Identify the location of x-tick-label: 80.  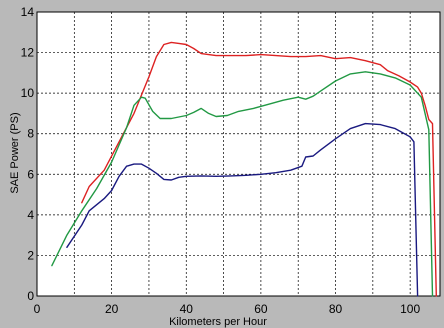
(336, 309).